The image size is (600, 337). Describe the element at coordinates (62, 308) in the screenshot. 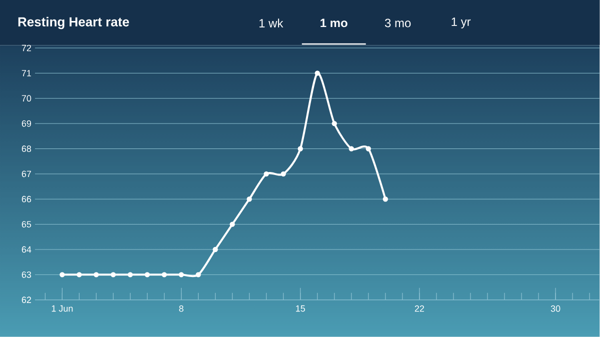

I see `x-tick-label: 1 Jun` at that location.